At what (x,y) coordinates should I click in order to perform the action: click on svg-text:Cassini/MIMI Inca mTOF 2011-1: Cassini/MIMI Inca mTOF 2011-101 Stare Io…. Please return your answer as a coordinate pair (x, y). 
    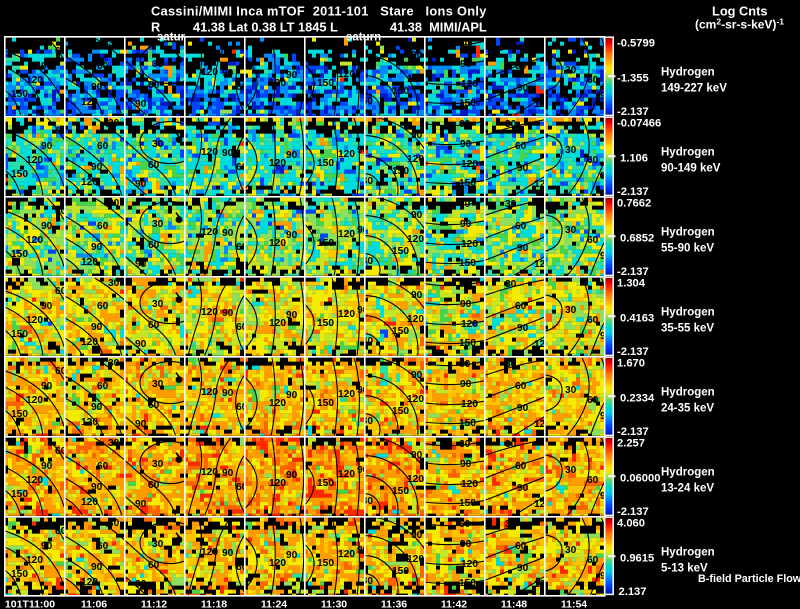
    Looking at the image, I should click on (319, 11).